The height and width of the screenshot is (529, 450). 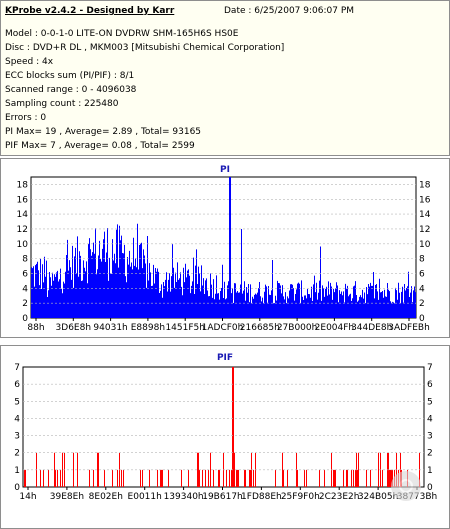 What do you see at coordinates (17, 471) in the screenshot?
I see `y-tick-label: 1` at bounding box center [17, 471].